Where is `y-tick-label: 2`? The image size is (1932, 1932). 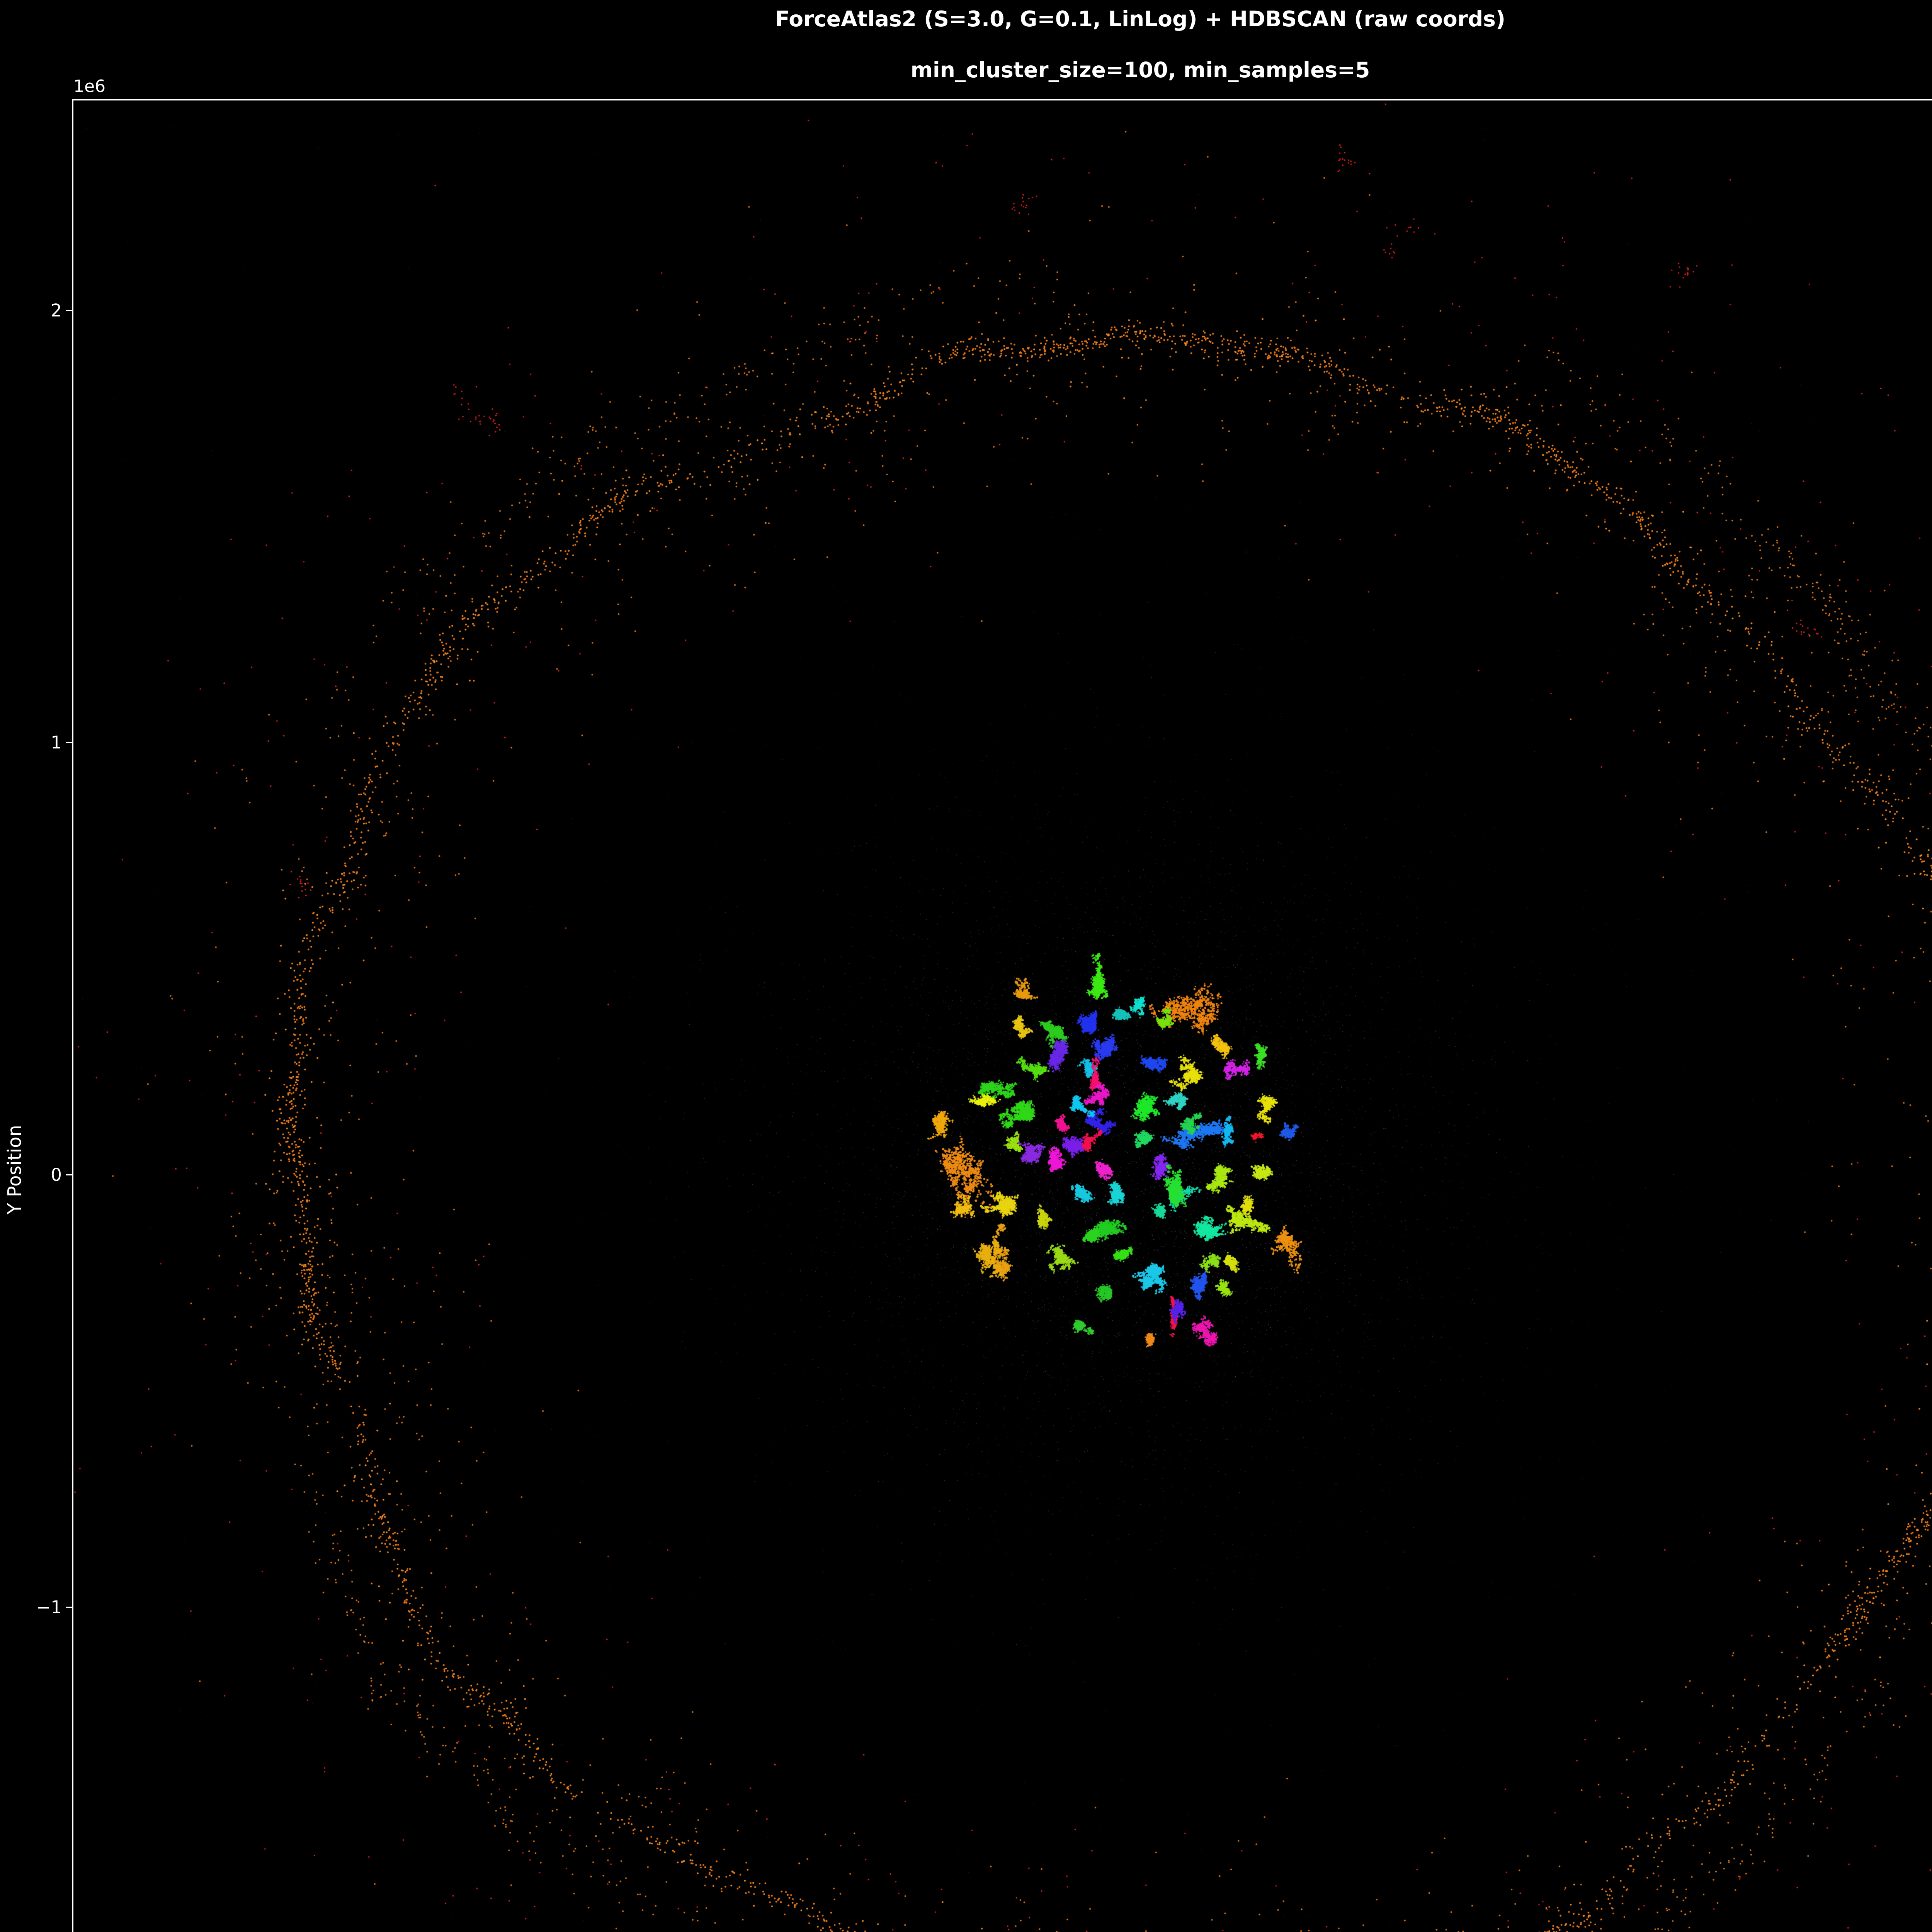
y-tick-label: 2 is located at coordinates (57, 310).